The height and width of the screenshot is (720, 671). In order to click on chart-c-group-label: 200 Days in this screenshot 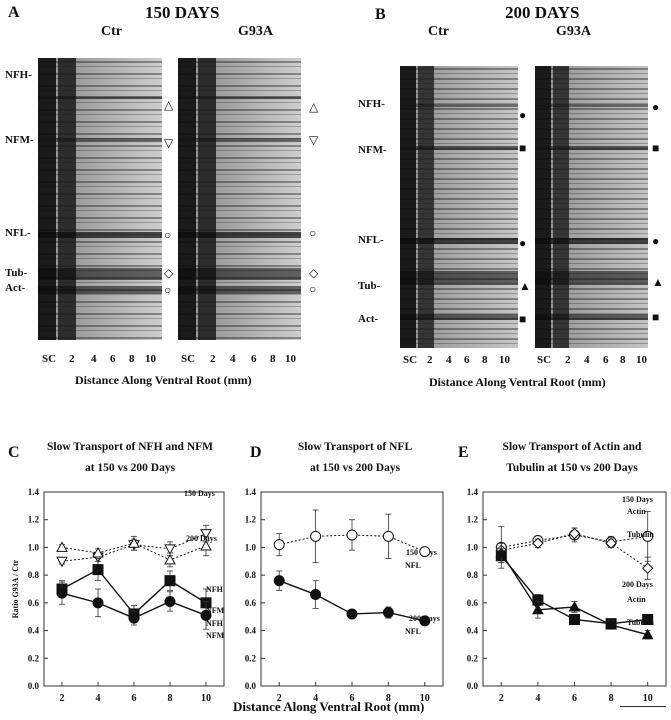, I will do `click(201, 538)`.